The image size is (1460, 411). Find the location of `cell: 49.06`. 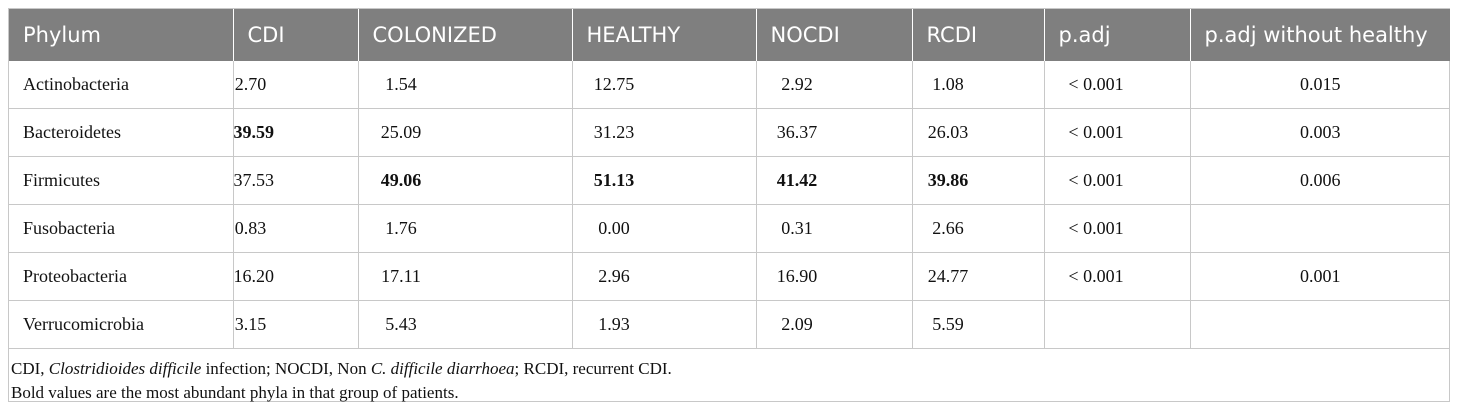

cell: 49.06 is located at coordinates (465, 180).